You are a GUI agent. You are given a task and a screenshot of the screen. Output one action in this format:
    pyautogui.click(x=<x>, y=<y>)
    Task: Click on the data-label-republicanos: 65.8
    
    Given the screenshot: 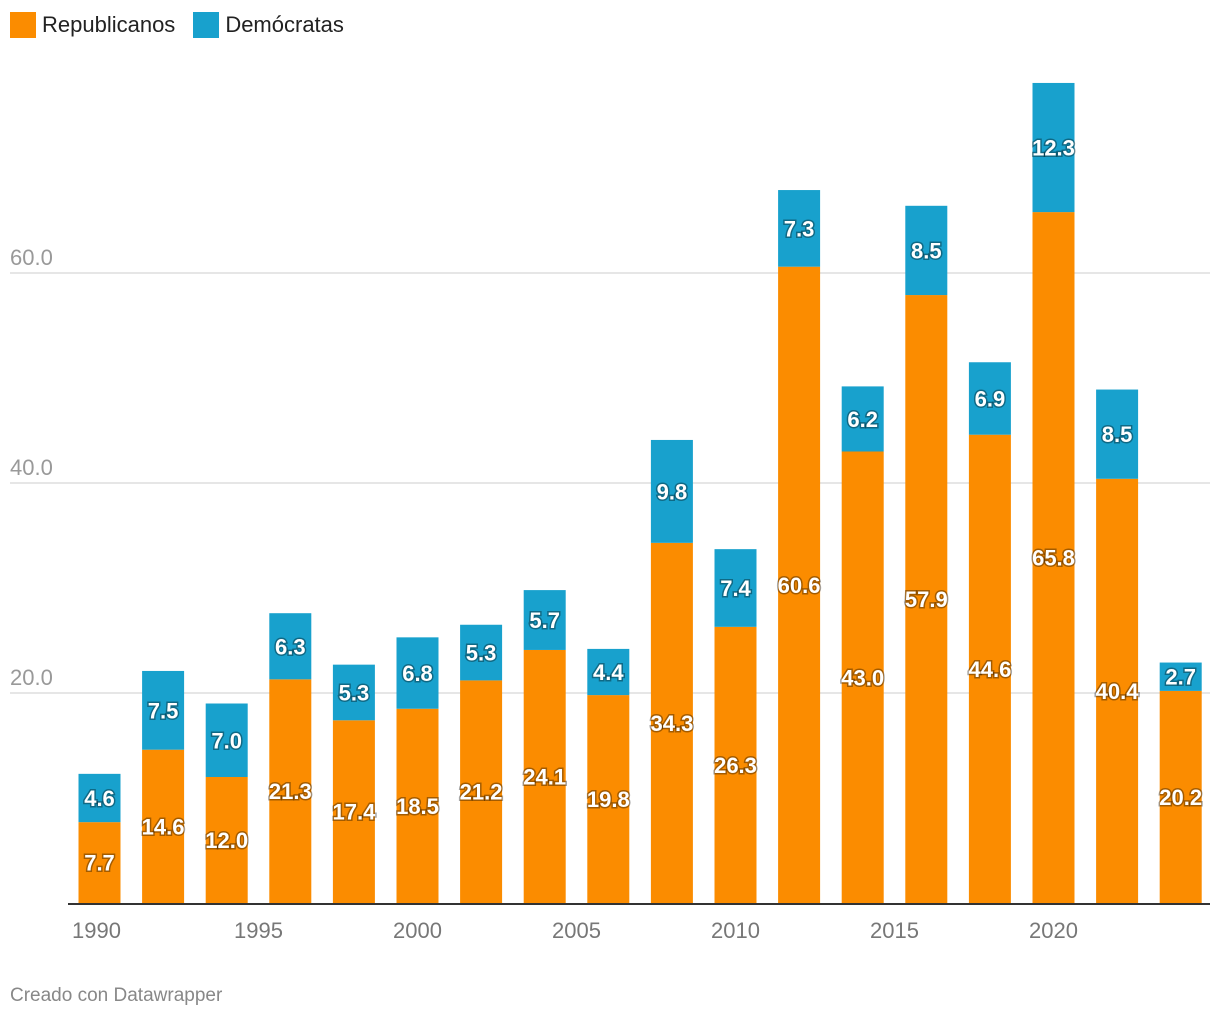 What is the action you would take?
    pyautogui.click(x=1053, y=558)
    